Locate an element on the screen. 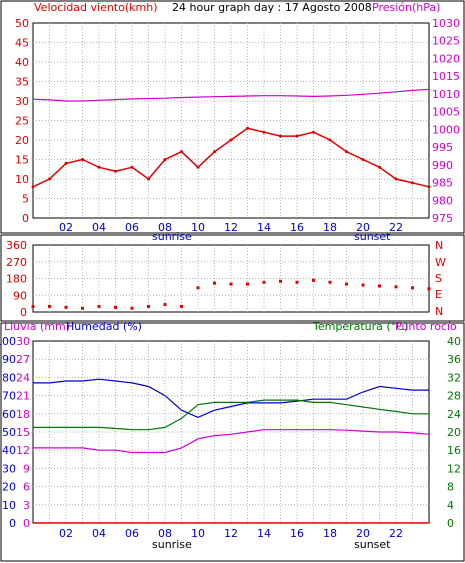 The image size is (465, 563). rain-tick: 12 is located at coordinates (23, 450).